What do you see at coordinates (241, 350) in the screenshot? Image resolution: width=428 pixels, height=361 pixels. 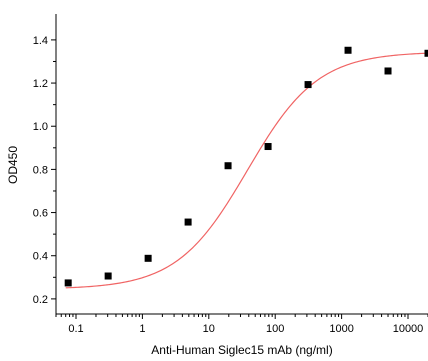 I see `x-axis-title: Anti-Human Siglec15 mAb (ng/ml)` at bounding box center [241, 350].